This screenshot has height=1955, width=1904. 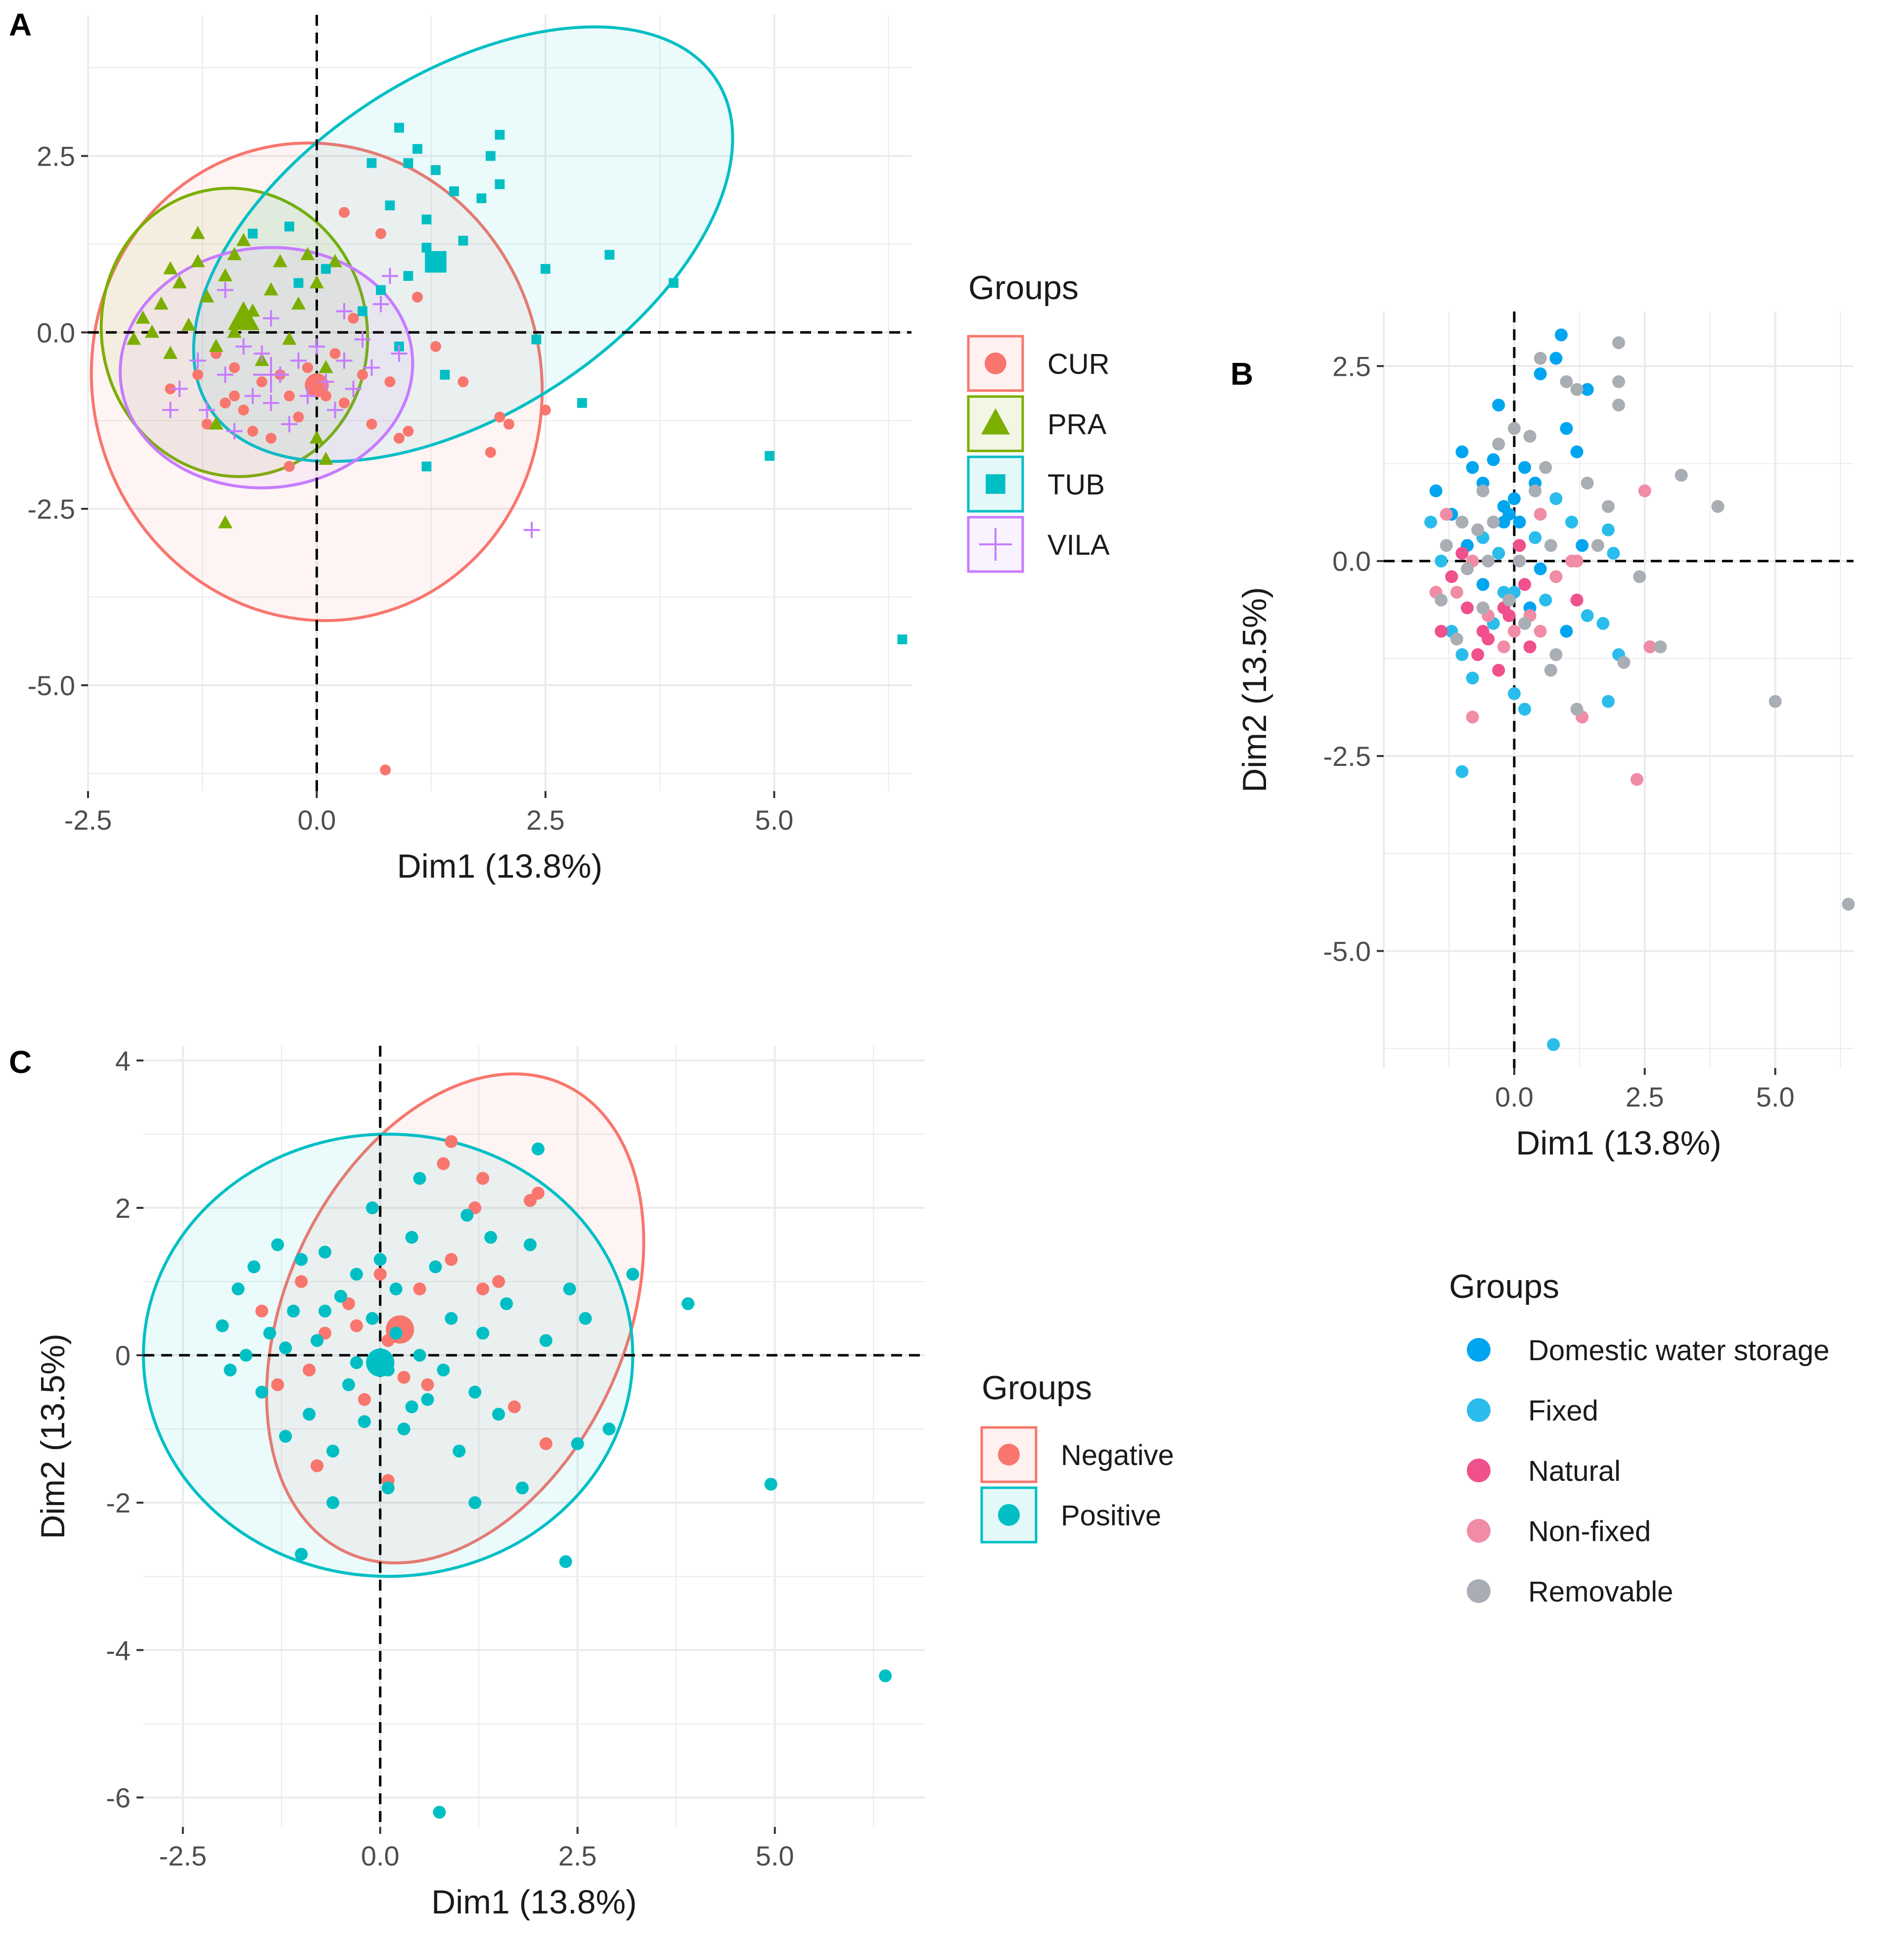 What do you see at coordinates (271, 375) in the screenshot?
I see `centroid-vila` at bounding box center [271, 375].